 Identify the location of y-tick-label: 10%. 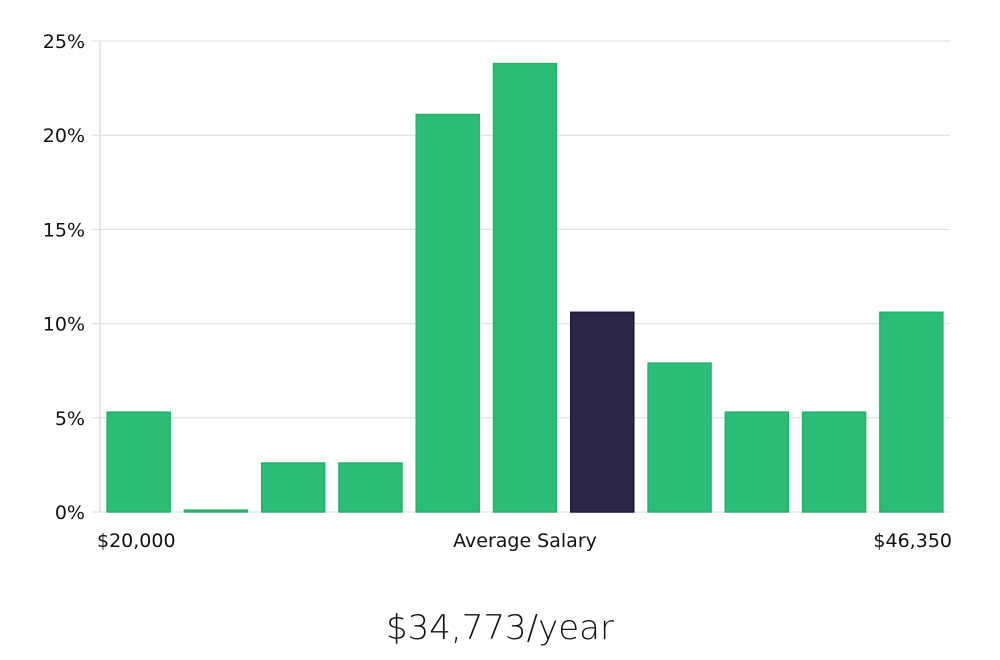
(64, 325).